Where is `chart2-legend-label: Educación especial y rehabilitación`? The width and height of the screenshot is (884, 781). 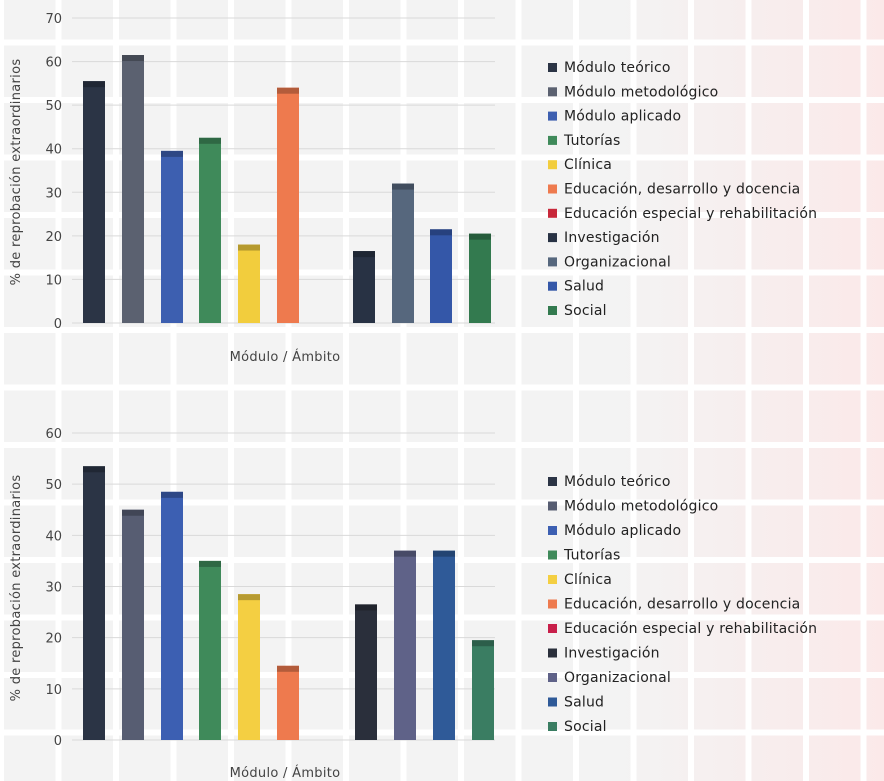 chart2-legend-label: Educación especial y rehabilitación is located at coordinates (690, 629).